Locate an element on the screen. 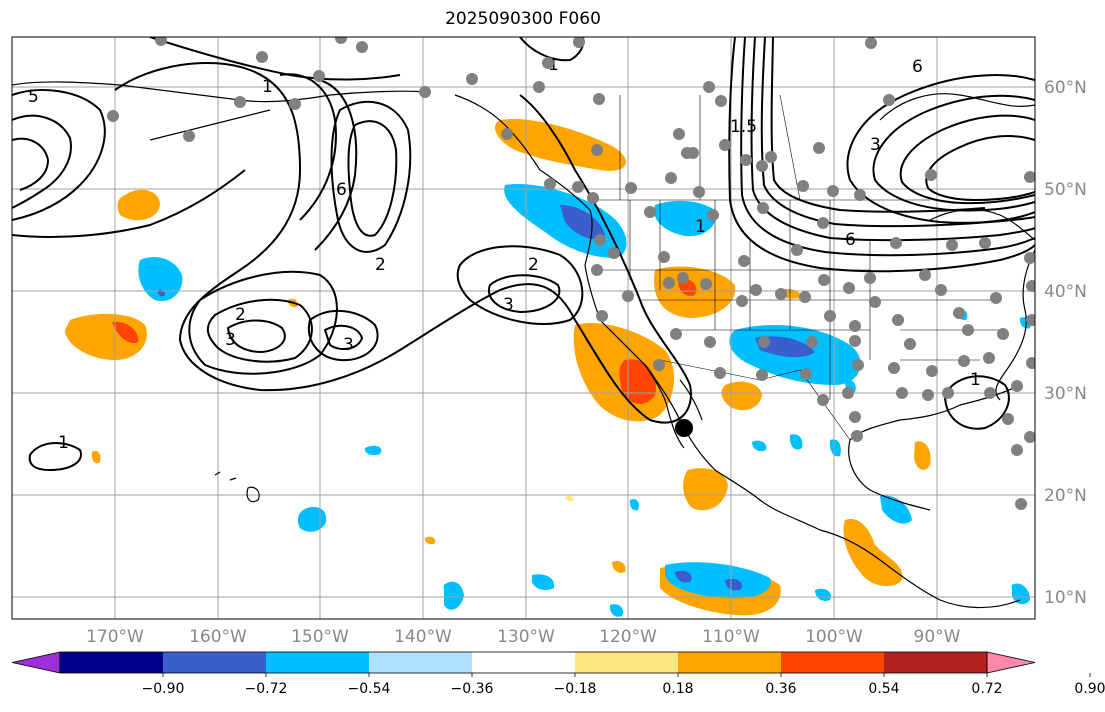  coast-greatlakes is located at coordinates (982, 225).